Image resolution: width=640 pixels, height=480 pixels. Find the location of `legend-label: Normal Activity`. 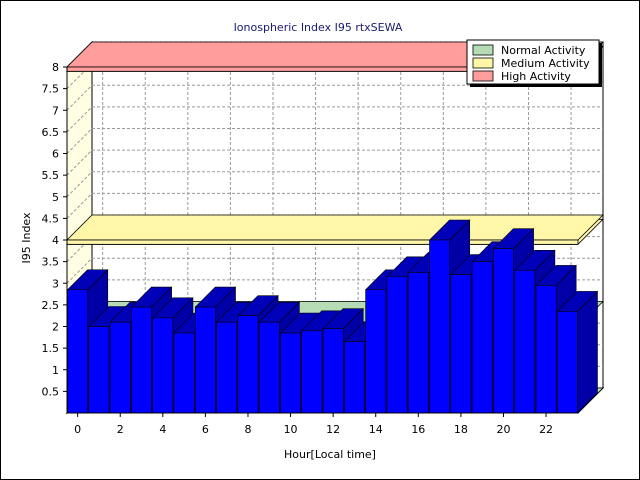

legend-label: Normal Activity is located at coordinates (543, 50).